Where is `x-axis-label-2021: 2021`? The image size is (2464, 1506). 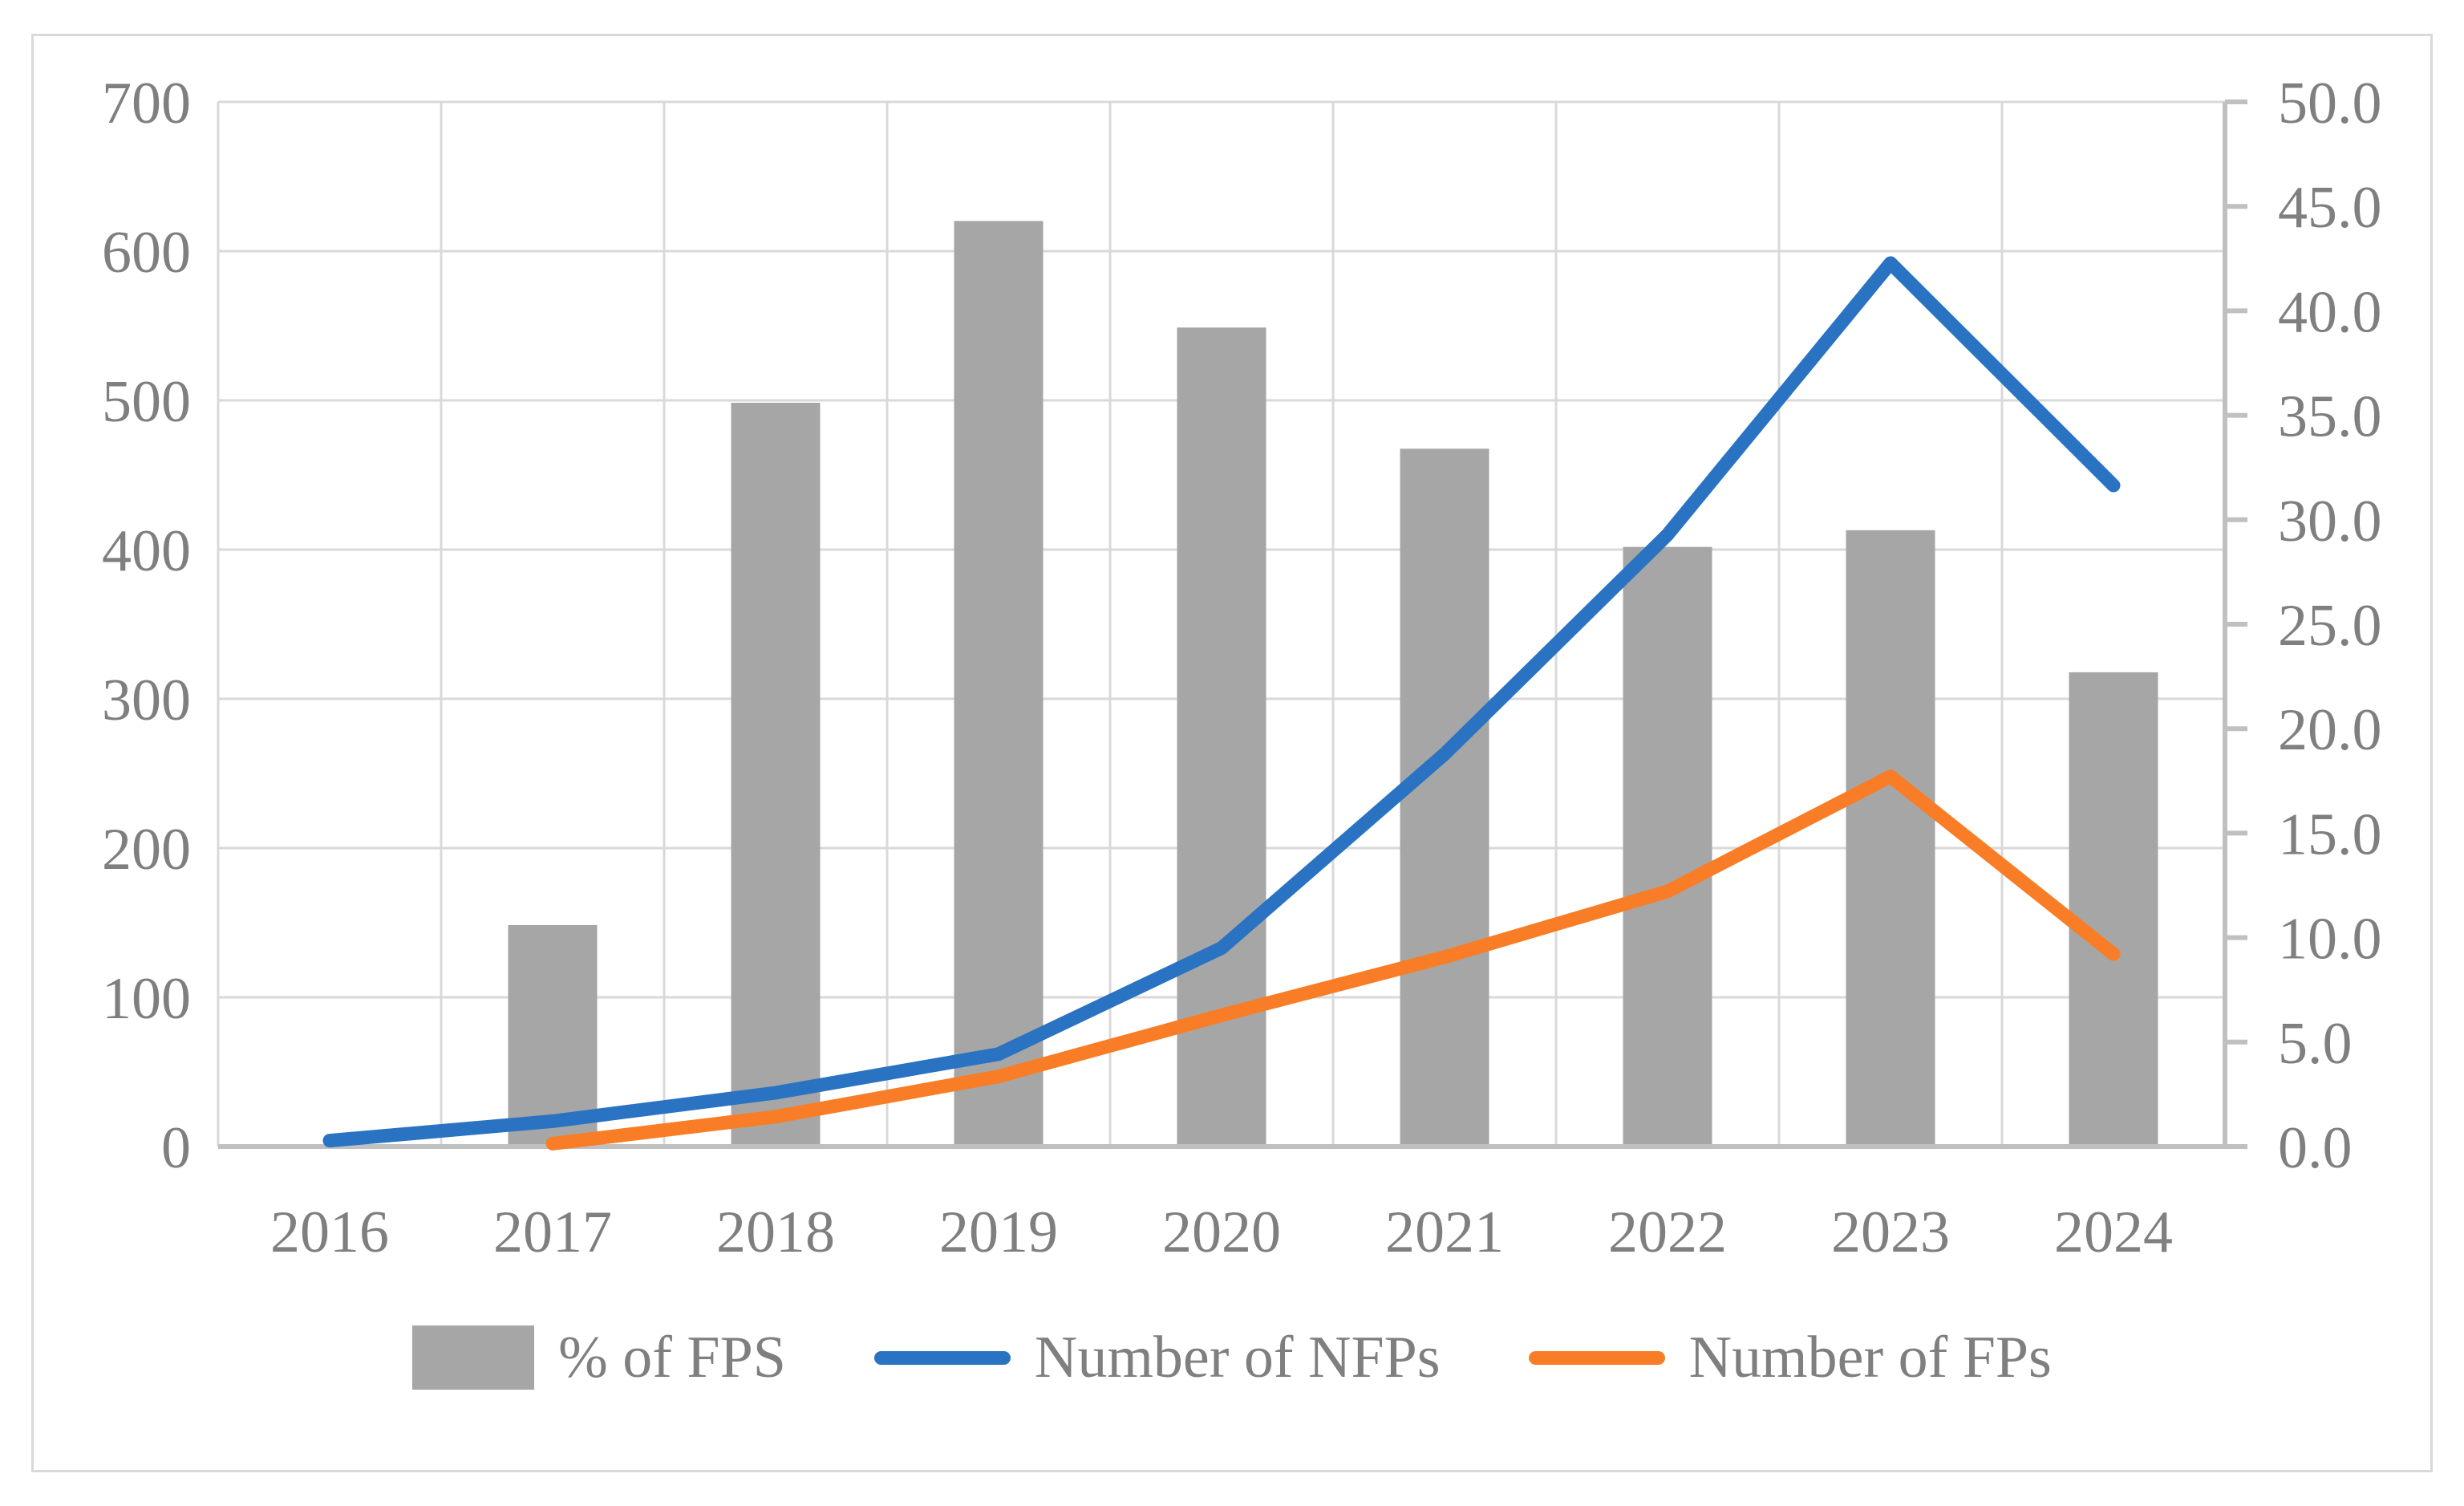 x-axis-label-2021: 2021 is located at coordinates (1444, 1232).